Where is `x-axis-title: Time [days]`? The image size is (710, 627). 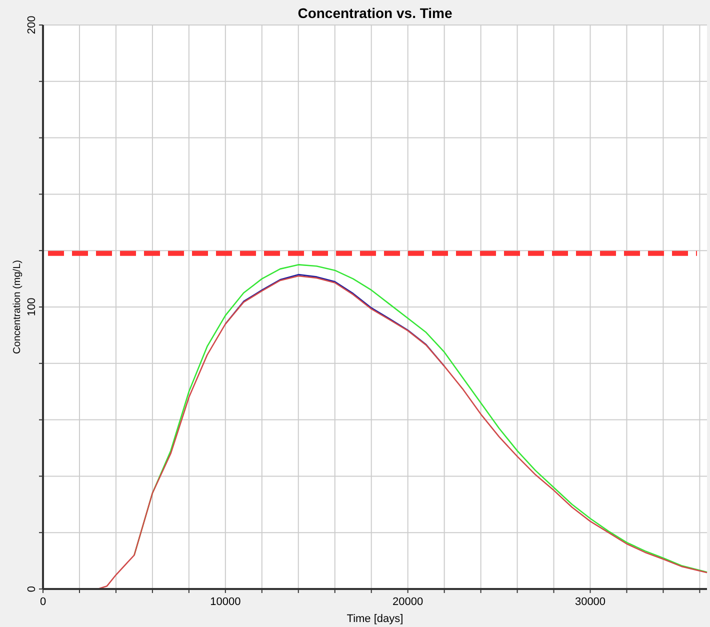 x-axis-title: Time [days] is located at coordinates (375, 619).